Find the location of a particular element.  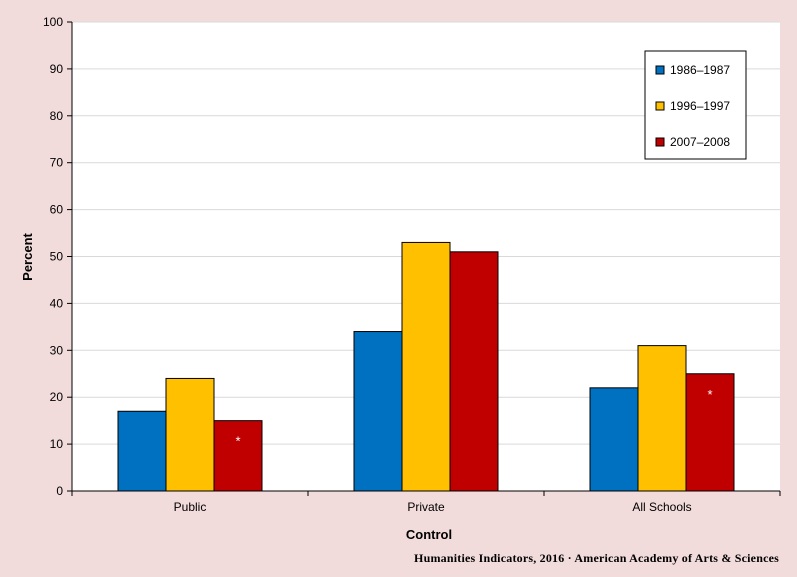

y-tick-labels: 0 10 20 30 40 50 60 70 80 90 100 is located at coordinates (53, 256).